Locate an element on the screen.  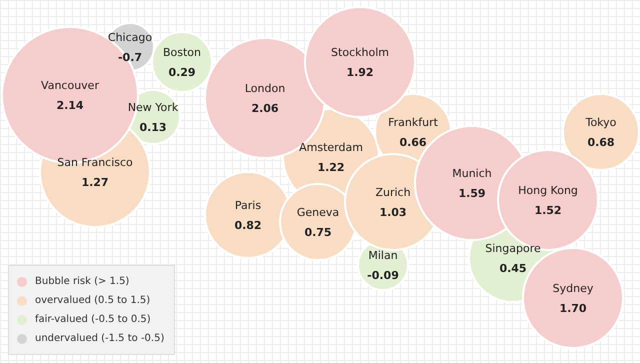
data-label: 0.66 is located at coordinates (413, 142).